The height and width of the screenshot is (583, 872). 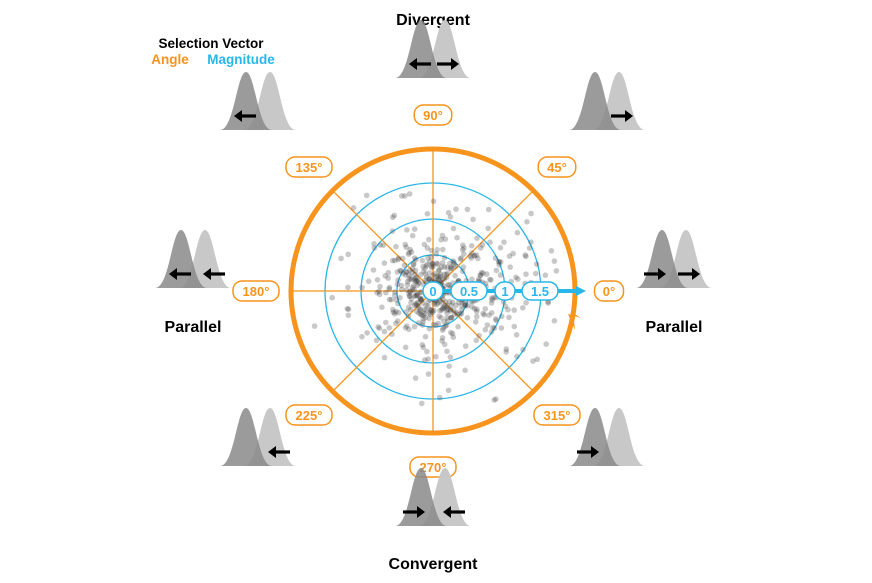 What do you see at coordinates (540, 291) in the screenshot?
I see `magnitude-label: 1.5` at bounding box center [540, 291].